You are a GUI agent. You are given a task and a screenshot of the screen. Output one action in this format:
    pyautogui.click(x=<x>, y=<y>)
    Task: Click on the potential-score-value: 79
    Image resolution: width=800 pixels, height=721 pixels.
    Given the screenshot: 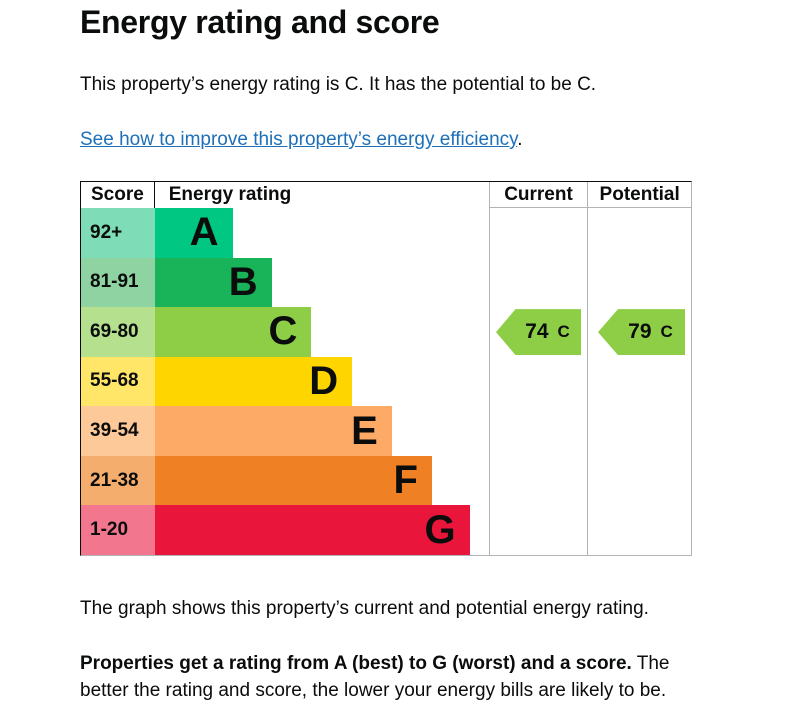 What is the action you would take?
    pyautogui.click(x=640, y=332)
    